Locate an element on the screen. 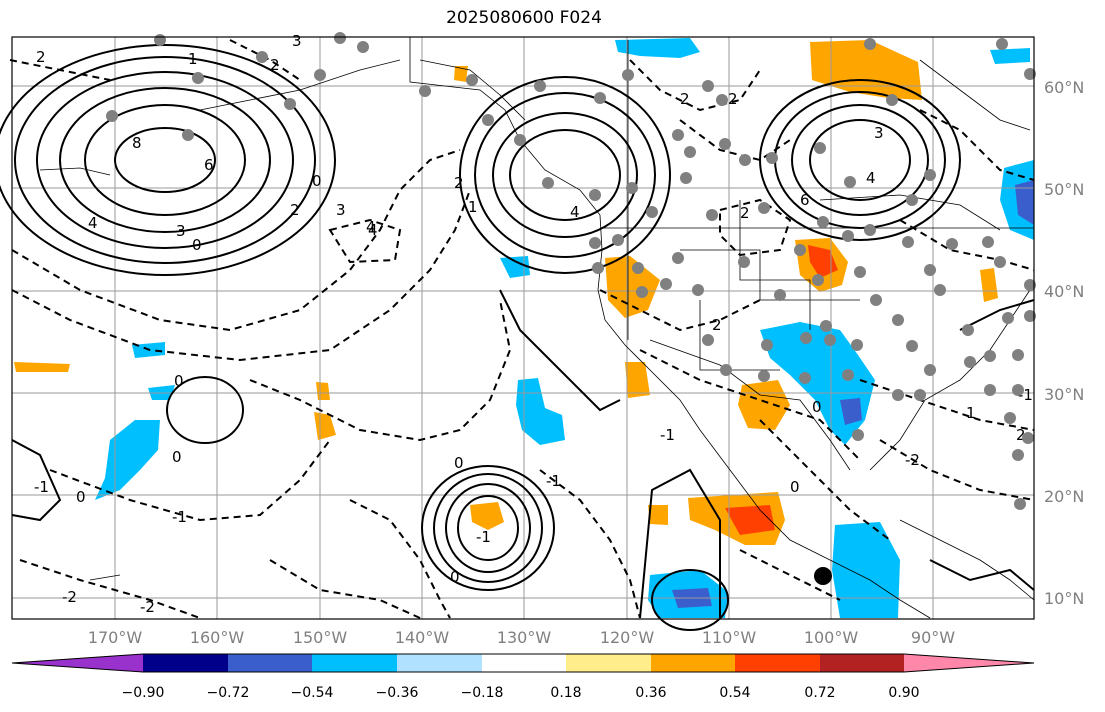  lat-label-40n: 40°N is located at coordinates (1064, 291).